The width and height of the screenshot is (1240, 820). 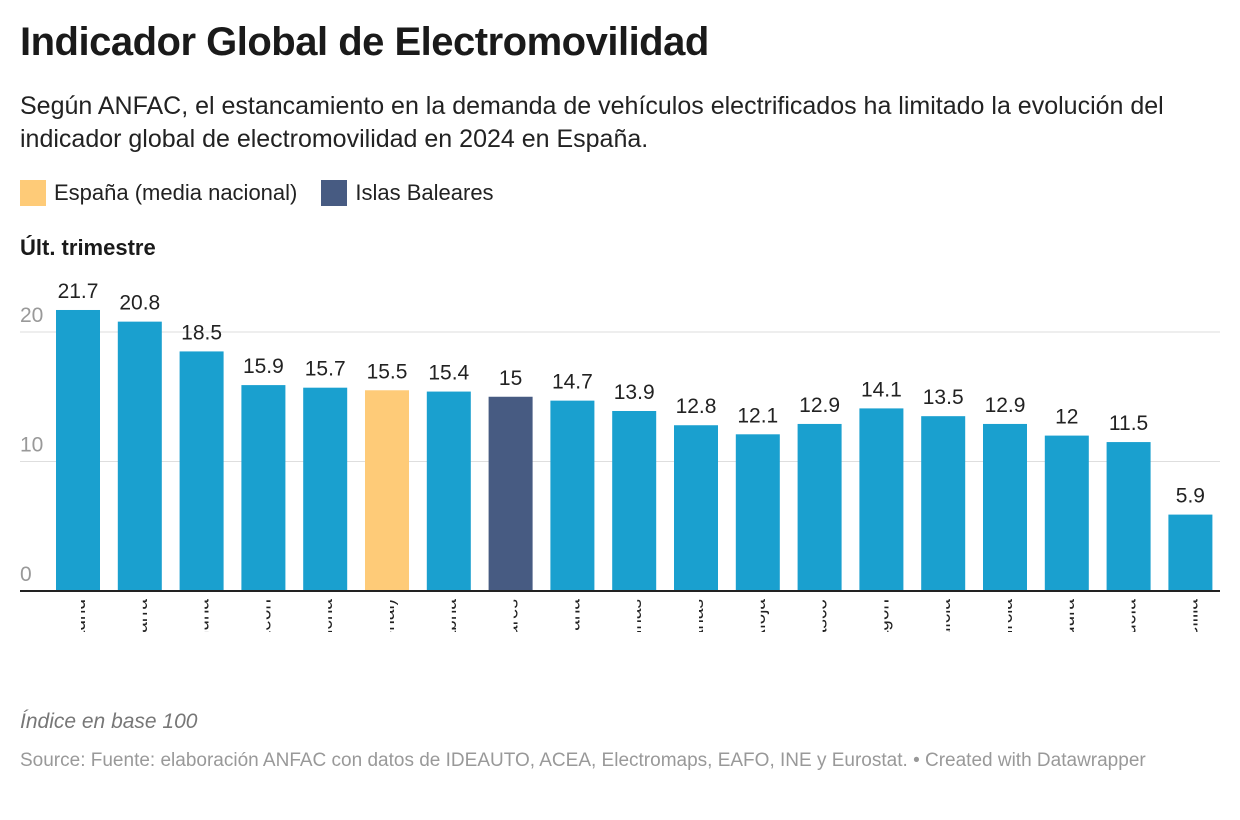 I want to click on chart-label: Últ. trimestre, so click(x=88, y=247).